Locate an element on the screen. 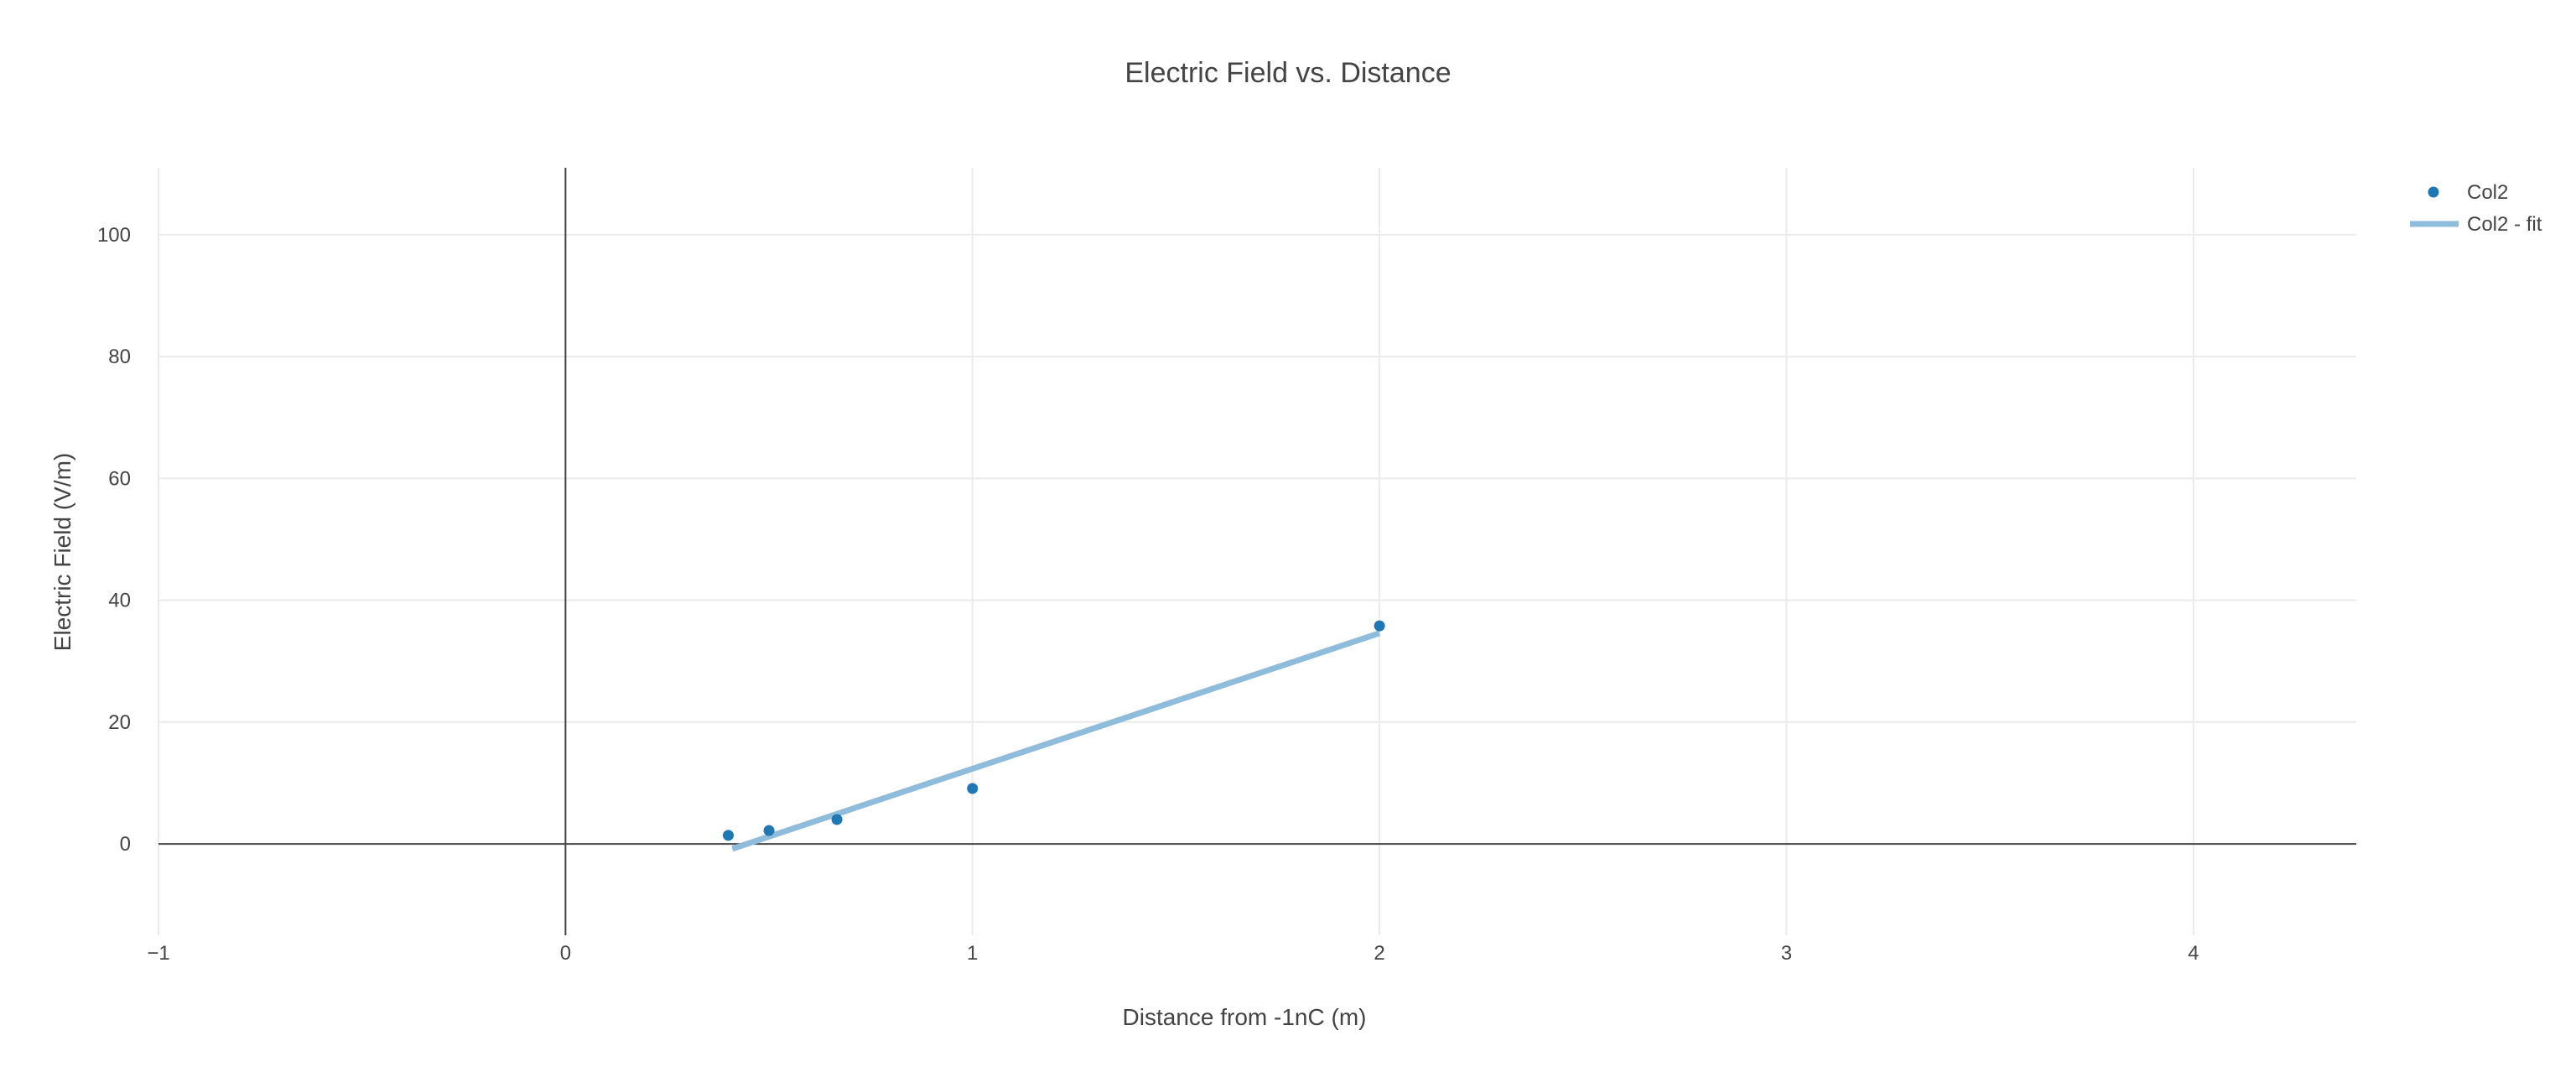  x-axis-ticks: −1 0 1 2 3 4 is located at coordinates (1173, 953).